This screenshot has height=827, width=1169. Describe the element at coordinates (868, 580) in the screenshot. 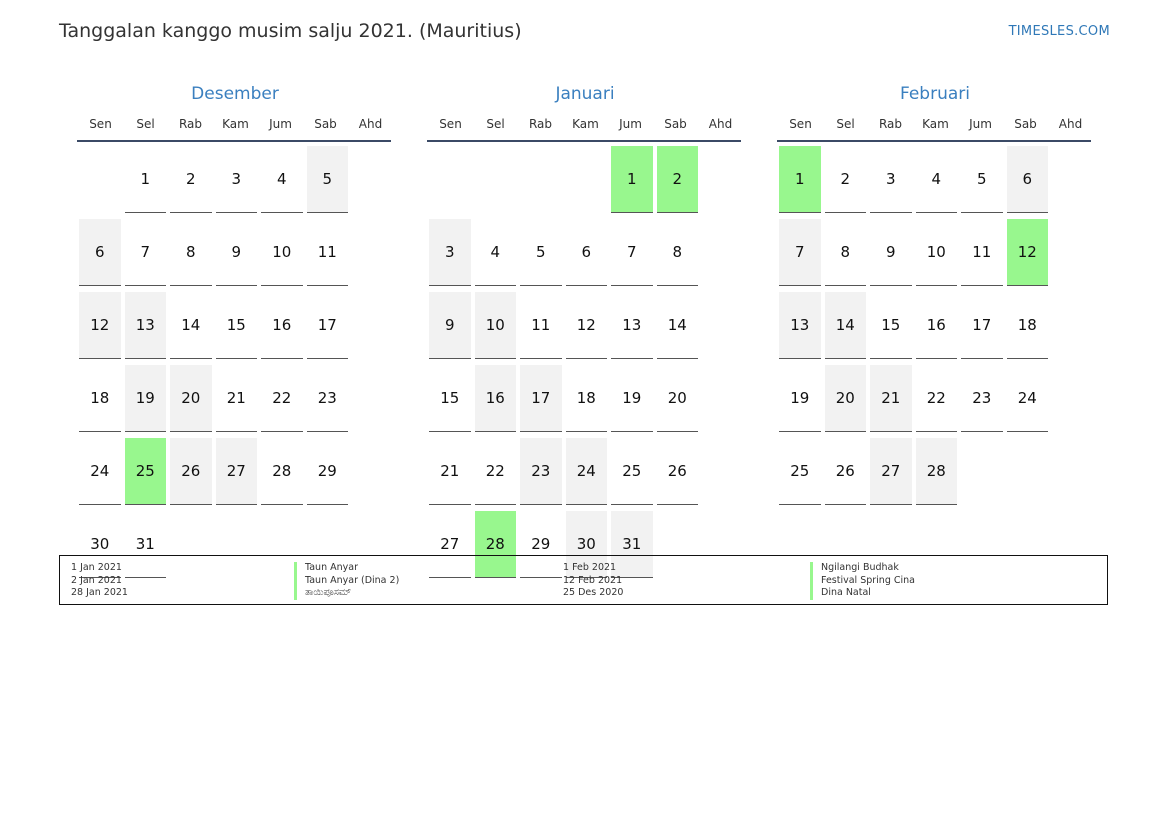

I see `legend-holiday-name: Festival Spring Cina` at that location.